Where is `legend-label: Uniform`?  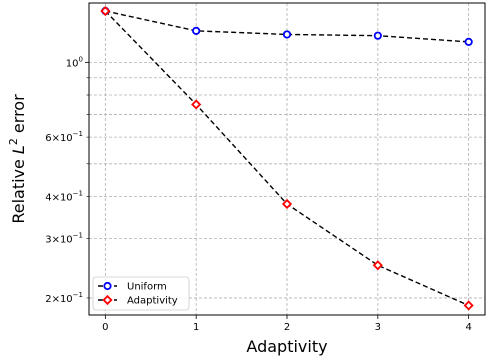
legend-label: Uniform is located at coordinates (147, 287).